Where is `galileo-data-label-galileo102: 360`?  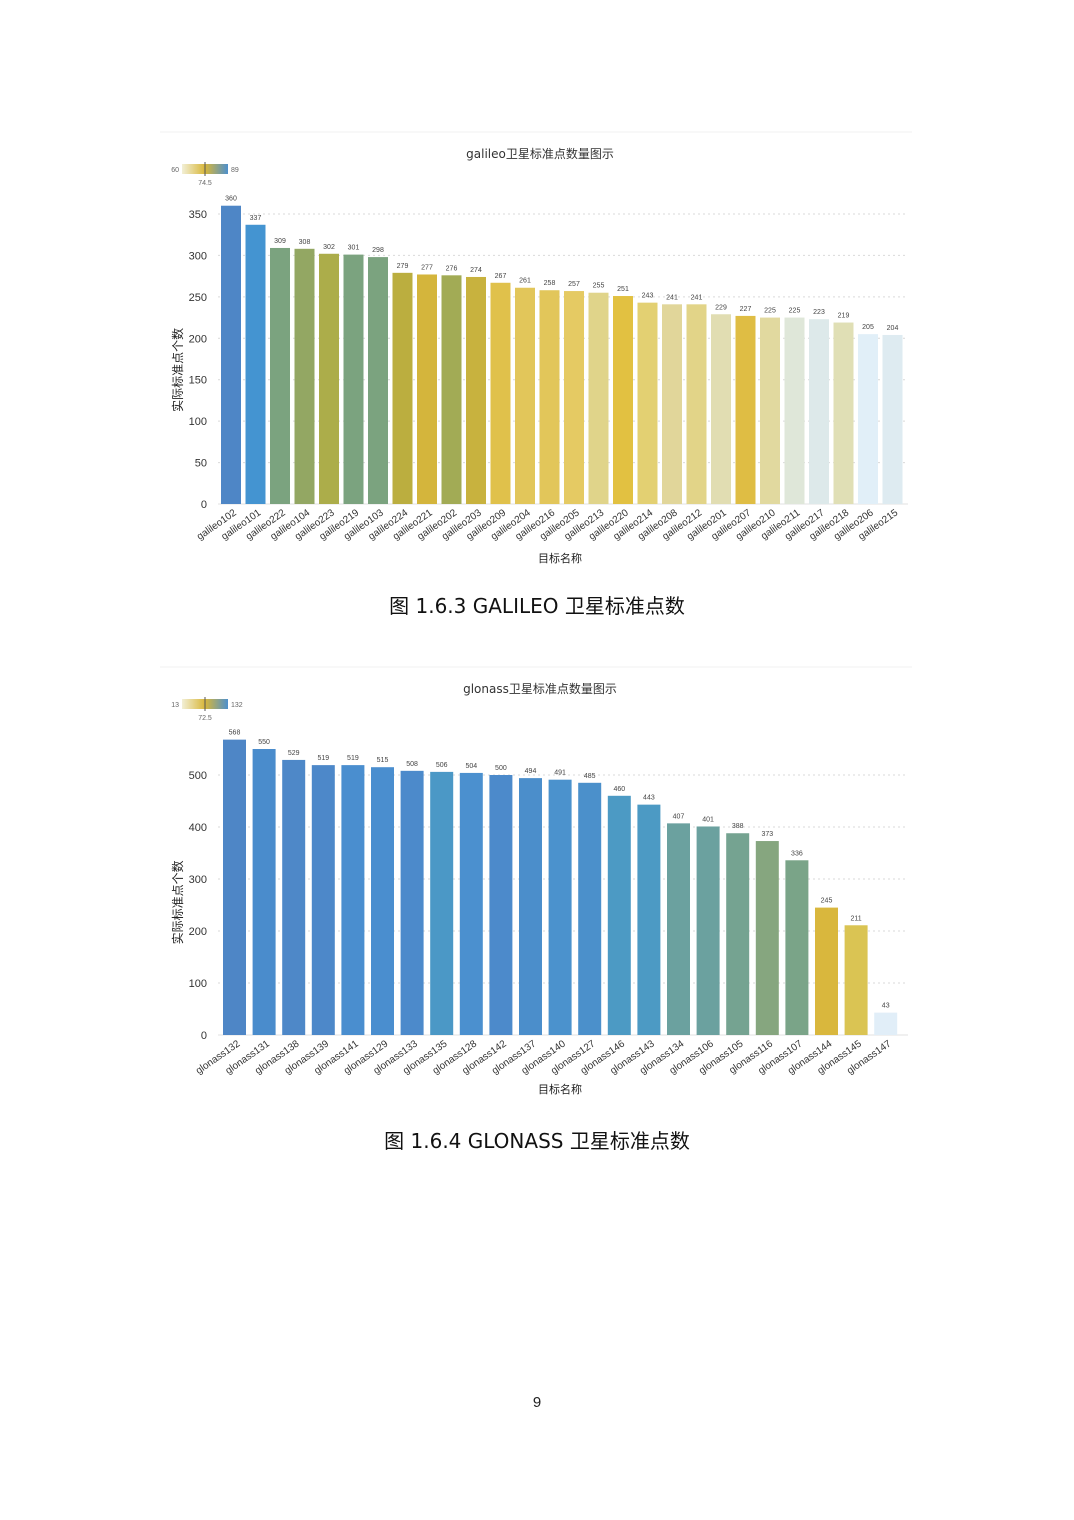
galileo-data-label-galileo102: 360 is located at coordinates (231, 199).